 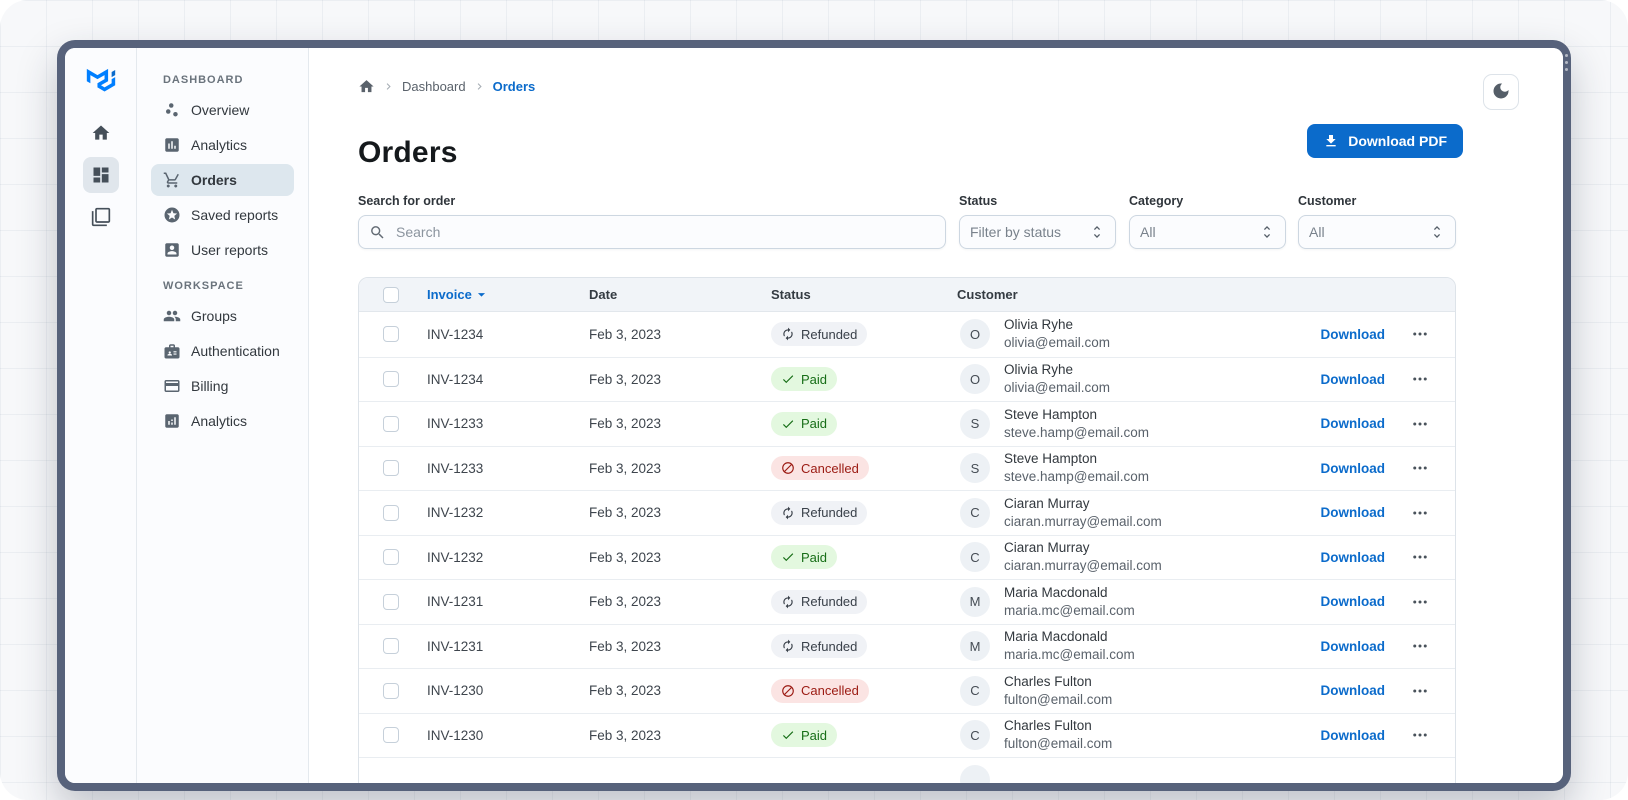 What do you see at coordinates (172, 386) in the screenshot?
I see `credit-card-icon` at bounding box center [172, 386].